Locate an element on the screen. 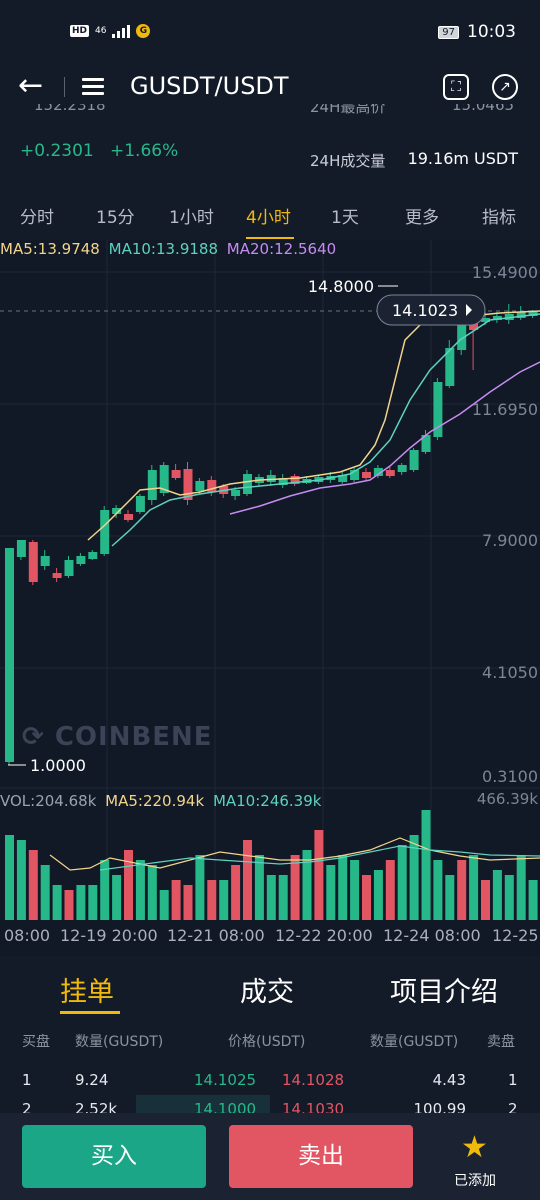 The height and width of the screenshot is (1200, 540). low-marker: 1.0000 is located at coordinates (58, 765).